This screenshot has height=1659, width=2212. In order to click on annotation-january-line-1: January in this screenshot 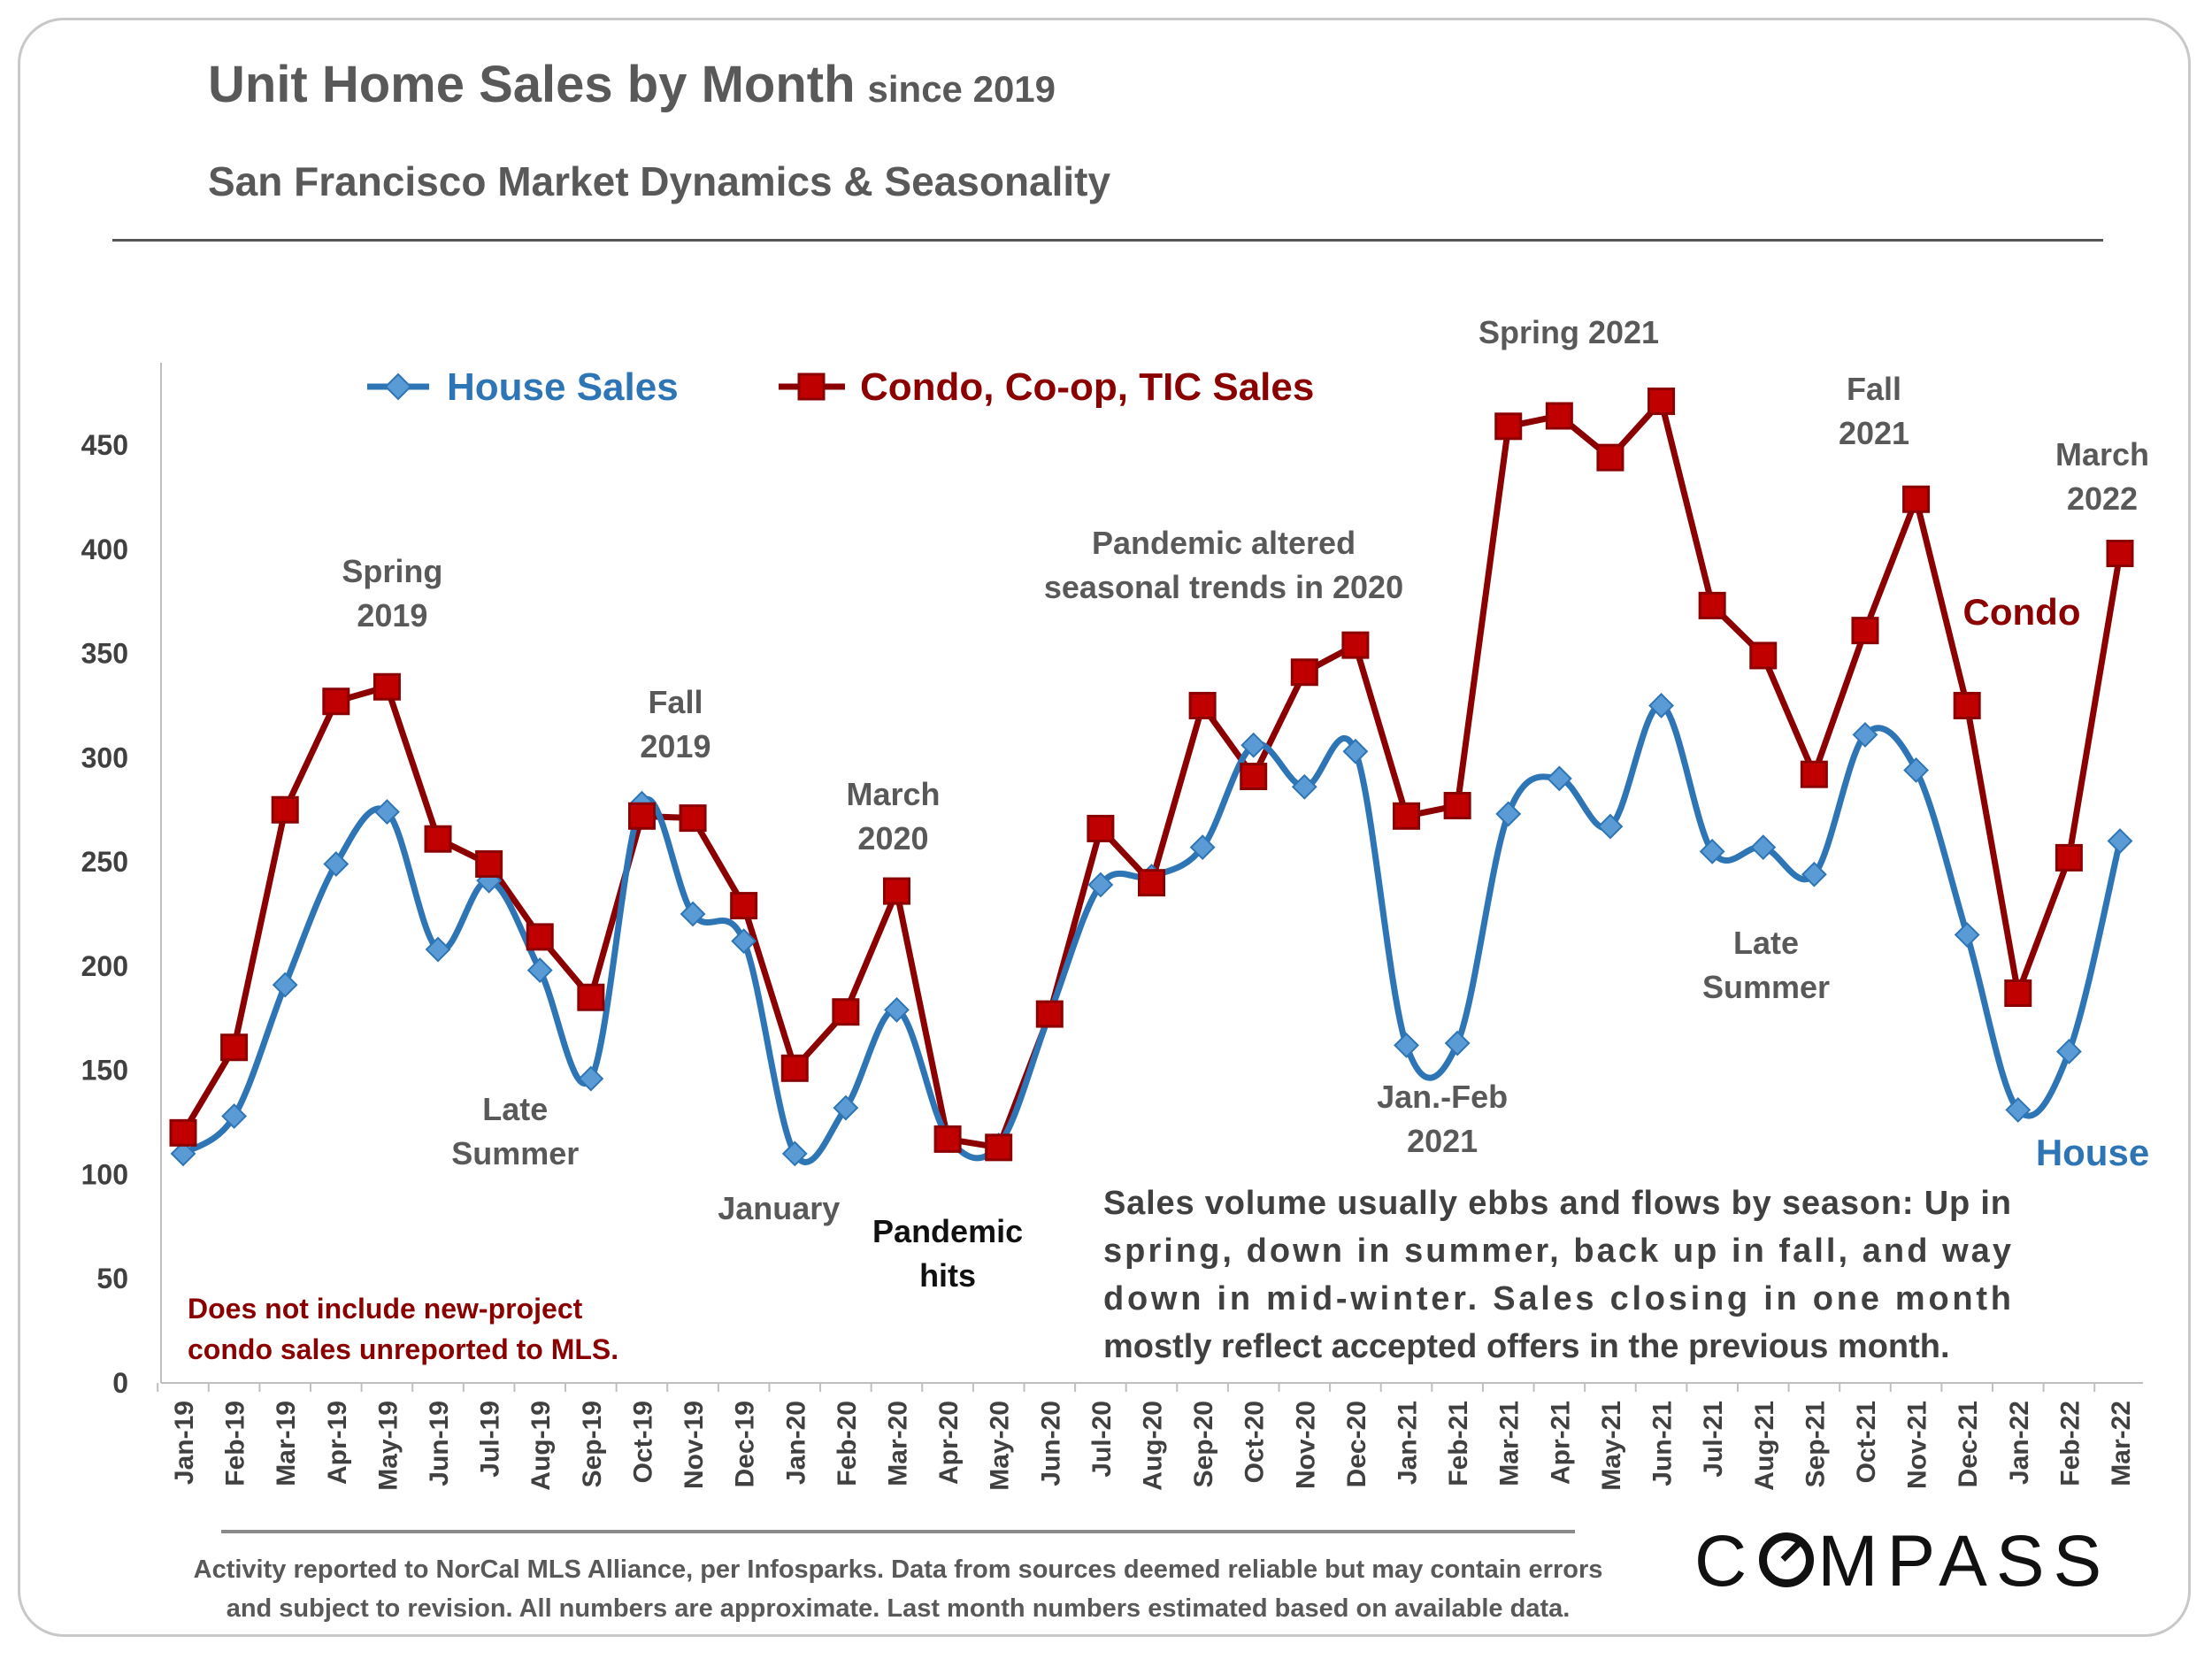, I will do `click(779, 1208)`.